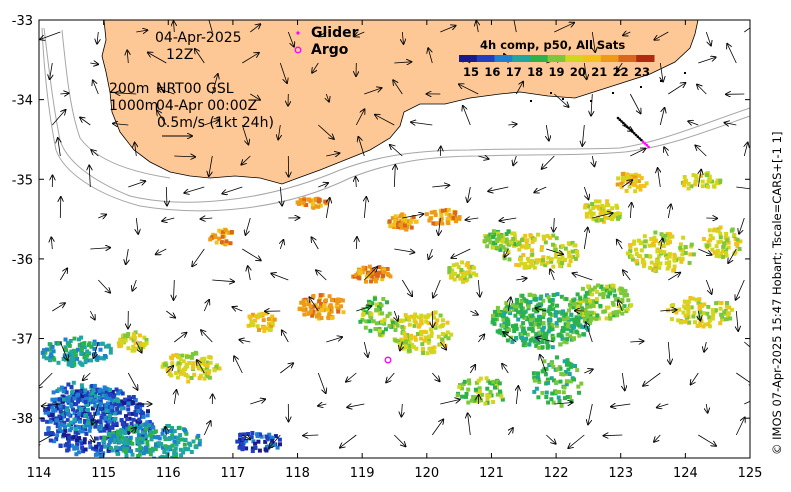 The image size is (791, 492). I want to click on argo-float-marker, so click(388, 360).